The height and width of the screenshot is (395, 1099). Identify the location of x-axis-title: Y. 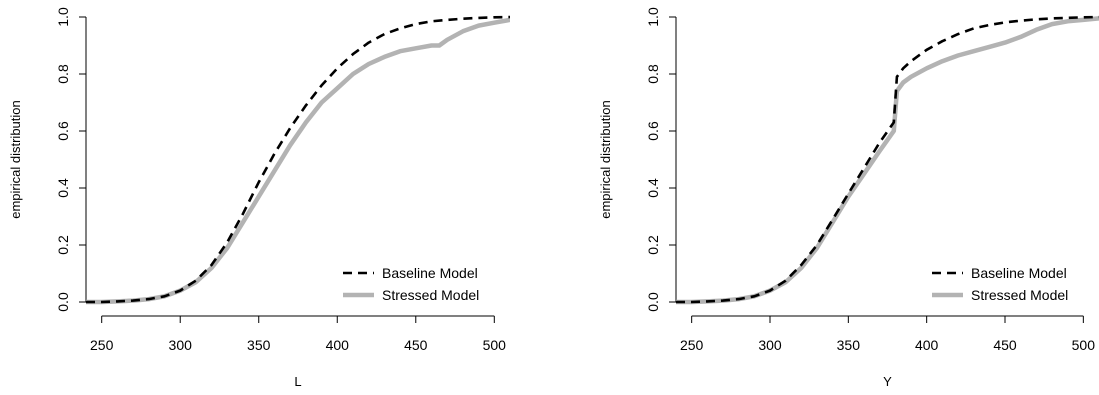
(887, 381).